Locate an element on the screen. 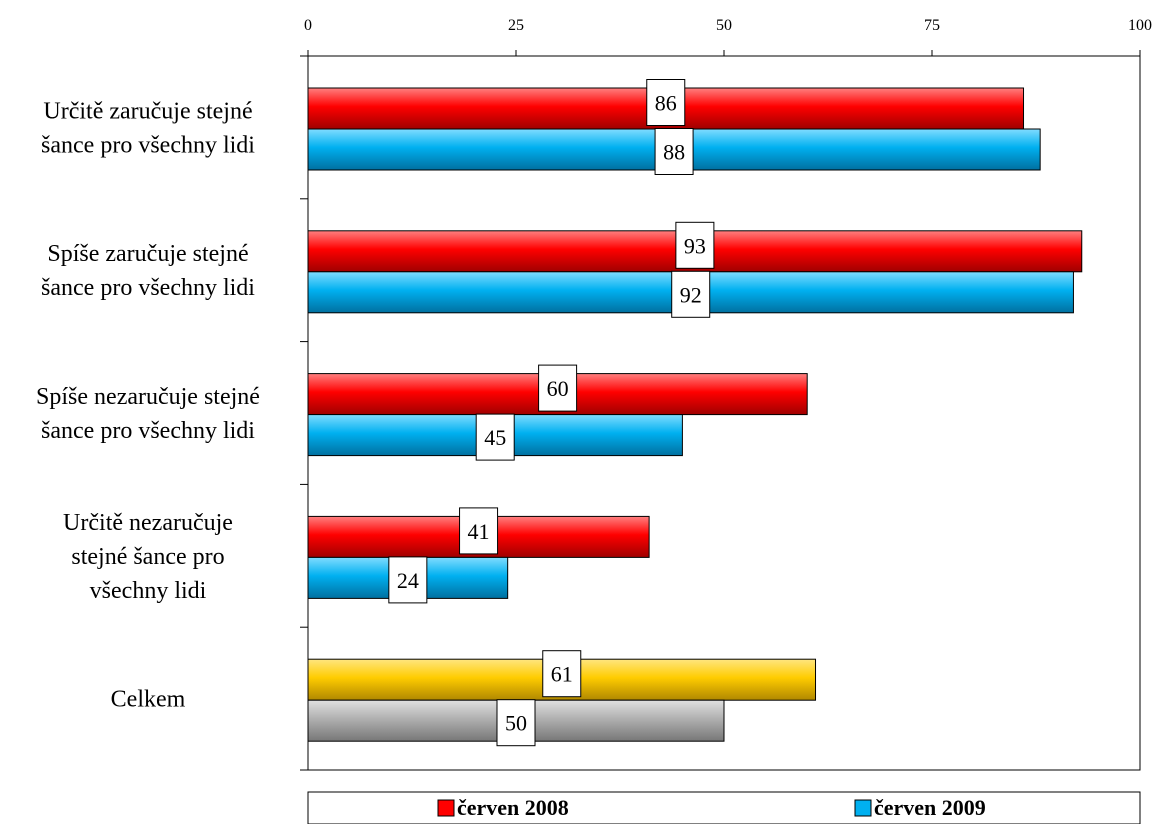 The image size is (1158, 824). data-label: 88 is located at coordinates (674, 152).